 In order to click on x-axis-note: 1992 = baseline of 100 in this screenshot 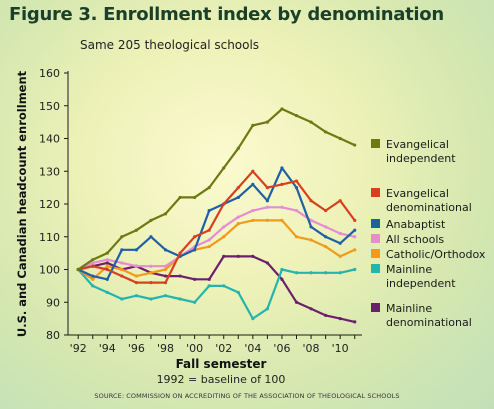, I will do `click(221, 379)`.